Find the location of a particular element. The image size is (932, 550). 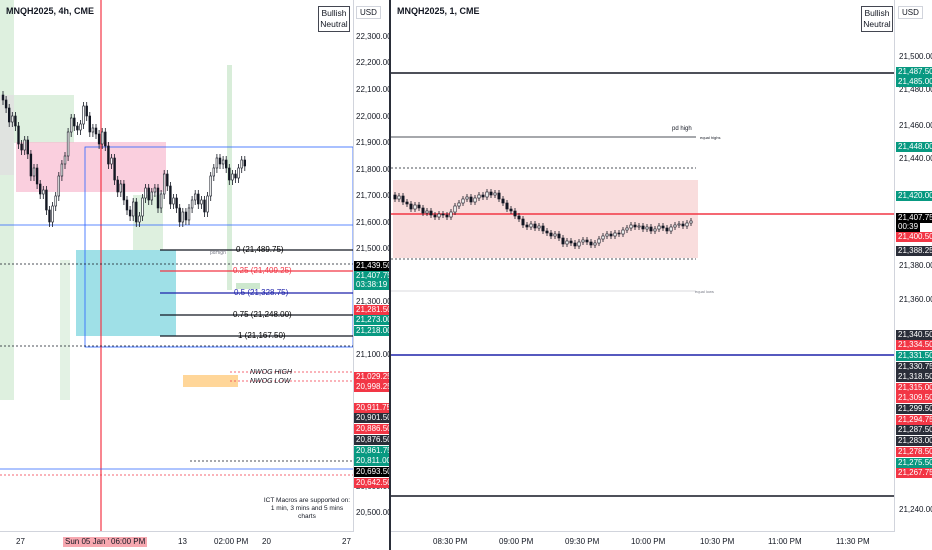

right-y-tick: 21,460.00 is located at coordinates (915, 125).